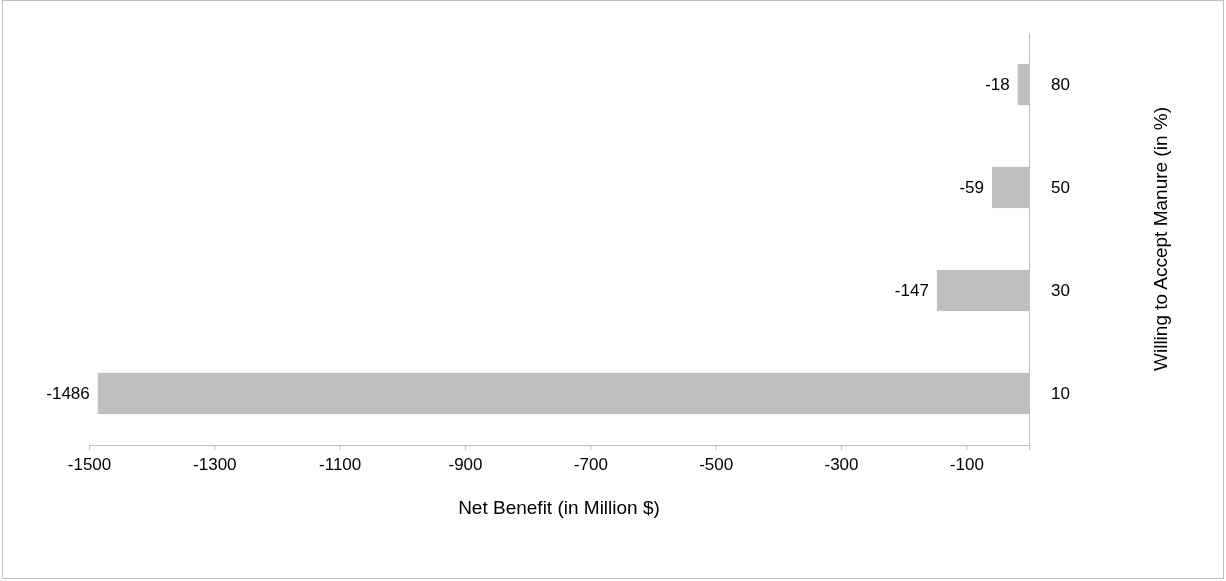 The height and width of the screenshot is (581, 1226). What do you see at coordinates (716, 465) in the screenshot?
I see `x-tick-label: -500` at bounding box center [716, 465].